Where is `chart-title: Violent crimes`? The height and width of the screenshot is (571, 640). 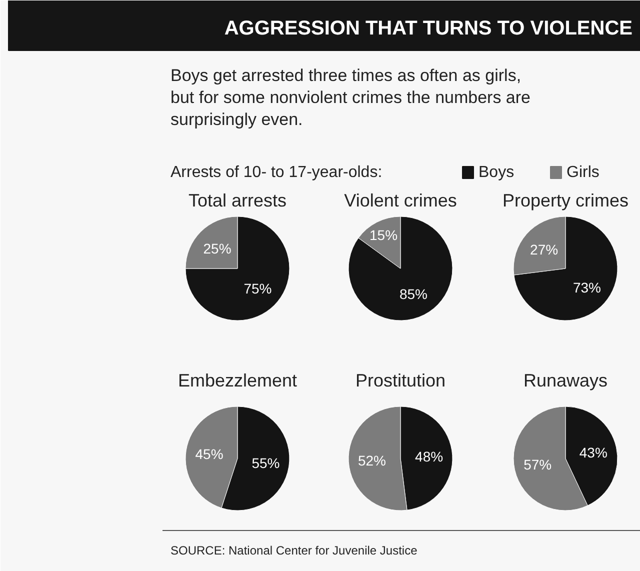 chart-title: Violent crimes is located at coordinates (400, 200).